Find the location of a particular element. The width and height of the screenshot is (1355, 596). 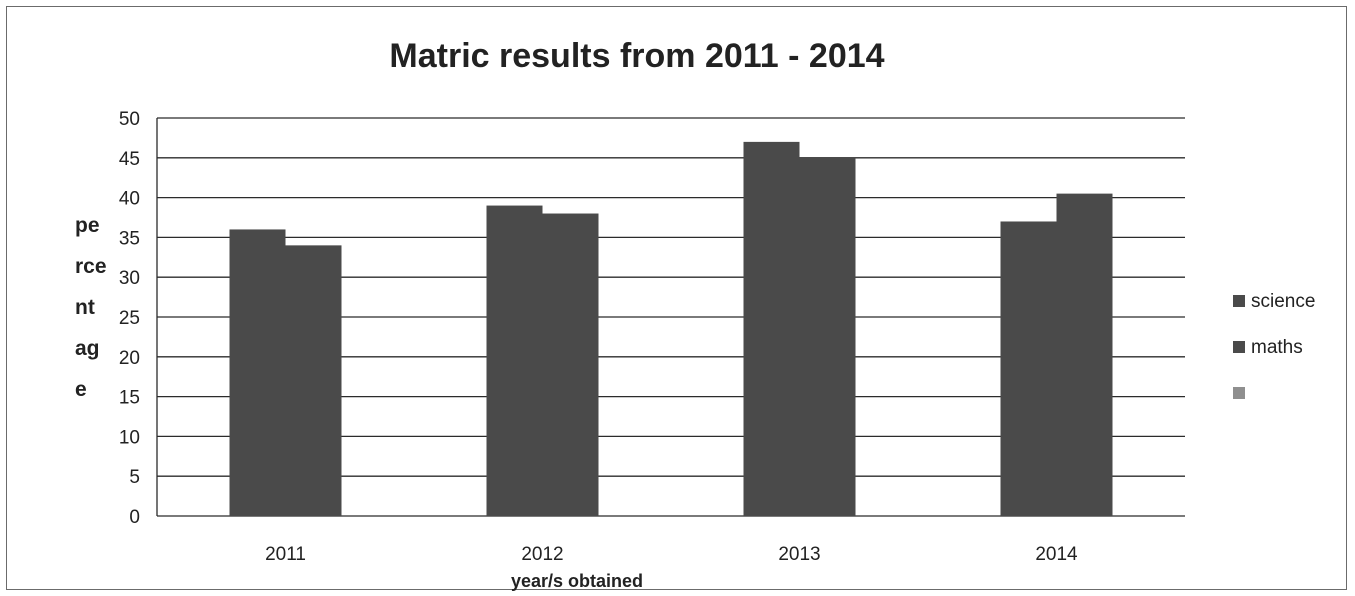

legend-label: maths is located at coordinates (1277, 347).